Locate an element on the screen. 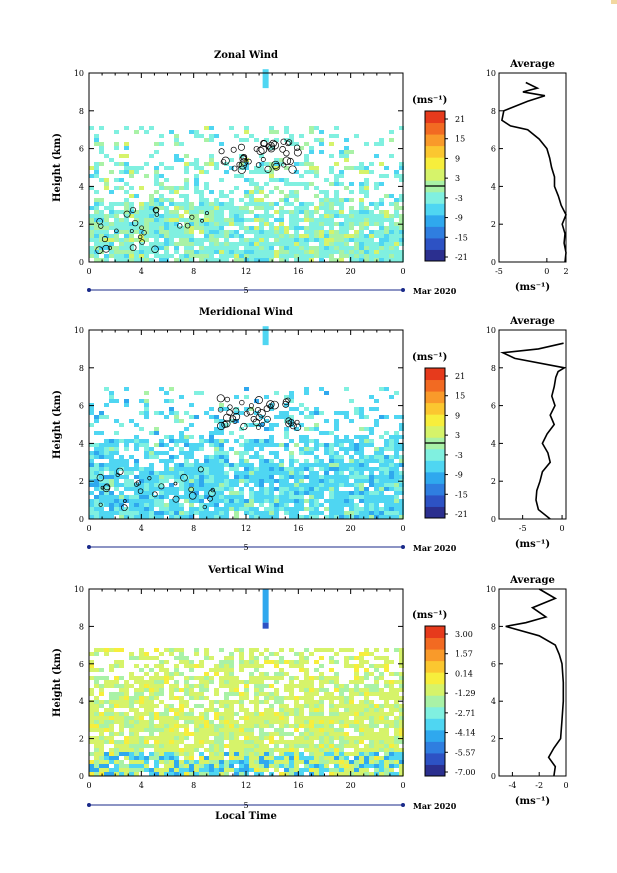 This screenshot has height=873, width=617. average-title: Average is located at coordinates (532, 64).